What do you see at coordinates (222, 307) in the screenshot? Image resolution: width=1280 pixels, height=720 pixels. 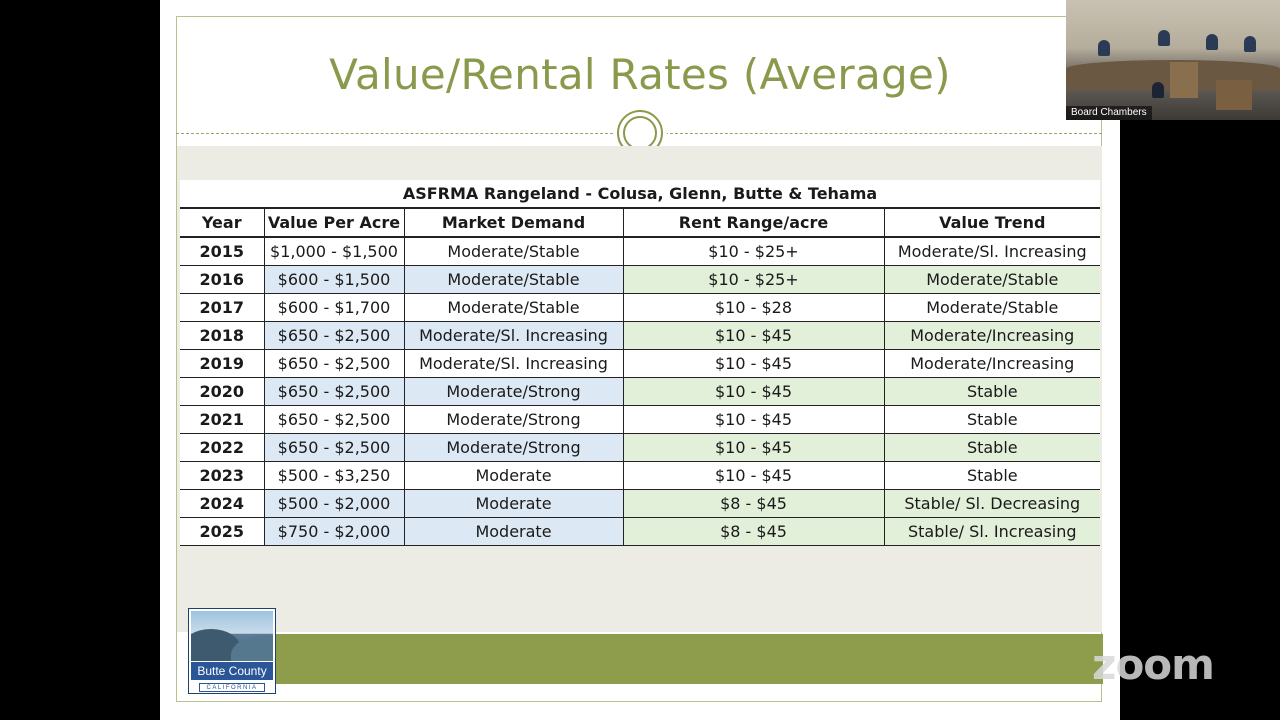 I see `cell-year: 2017` at bounding box center [222, 307].